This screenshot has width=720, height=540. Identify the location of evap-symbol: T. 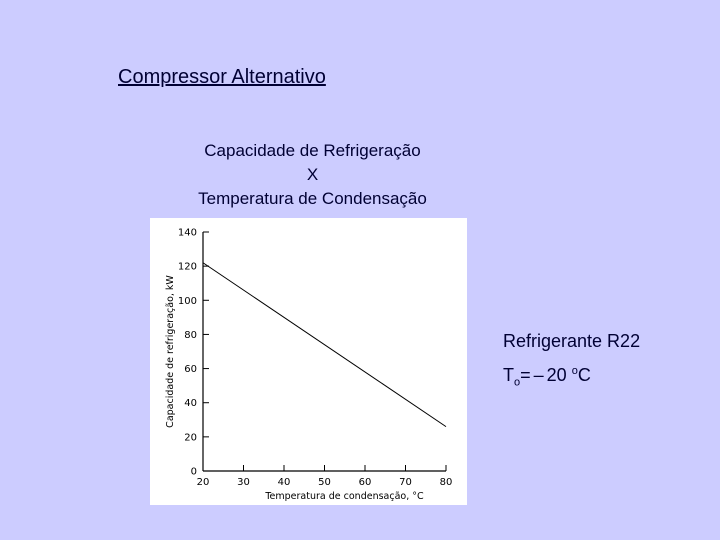
(508, 375).